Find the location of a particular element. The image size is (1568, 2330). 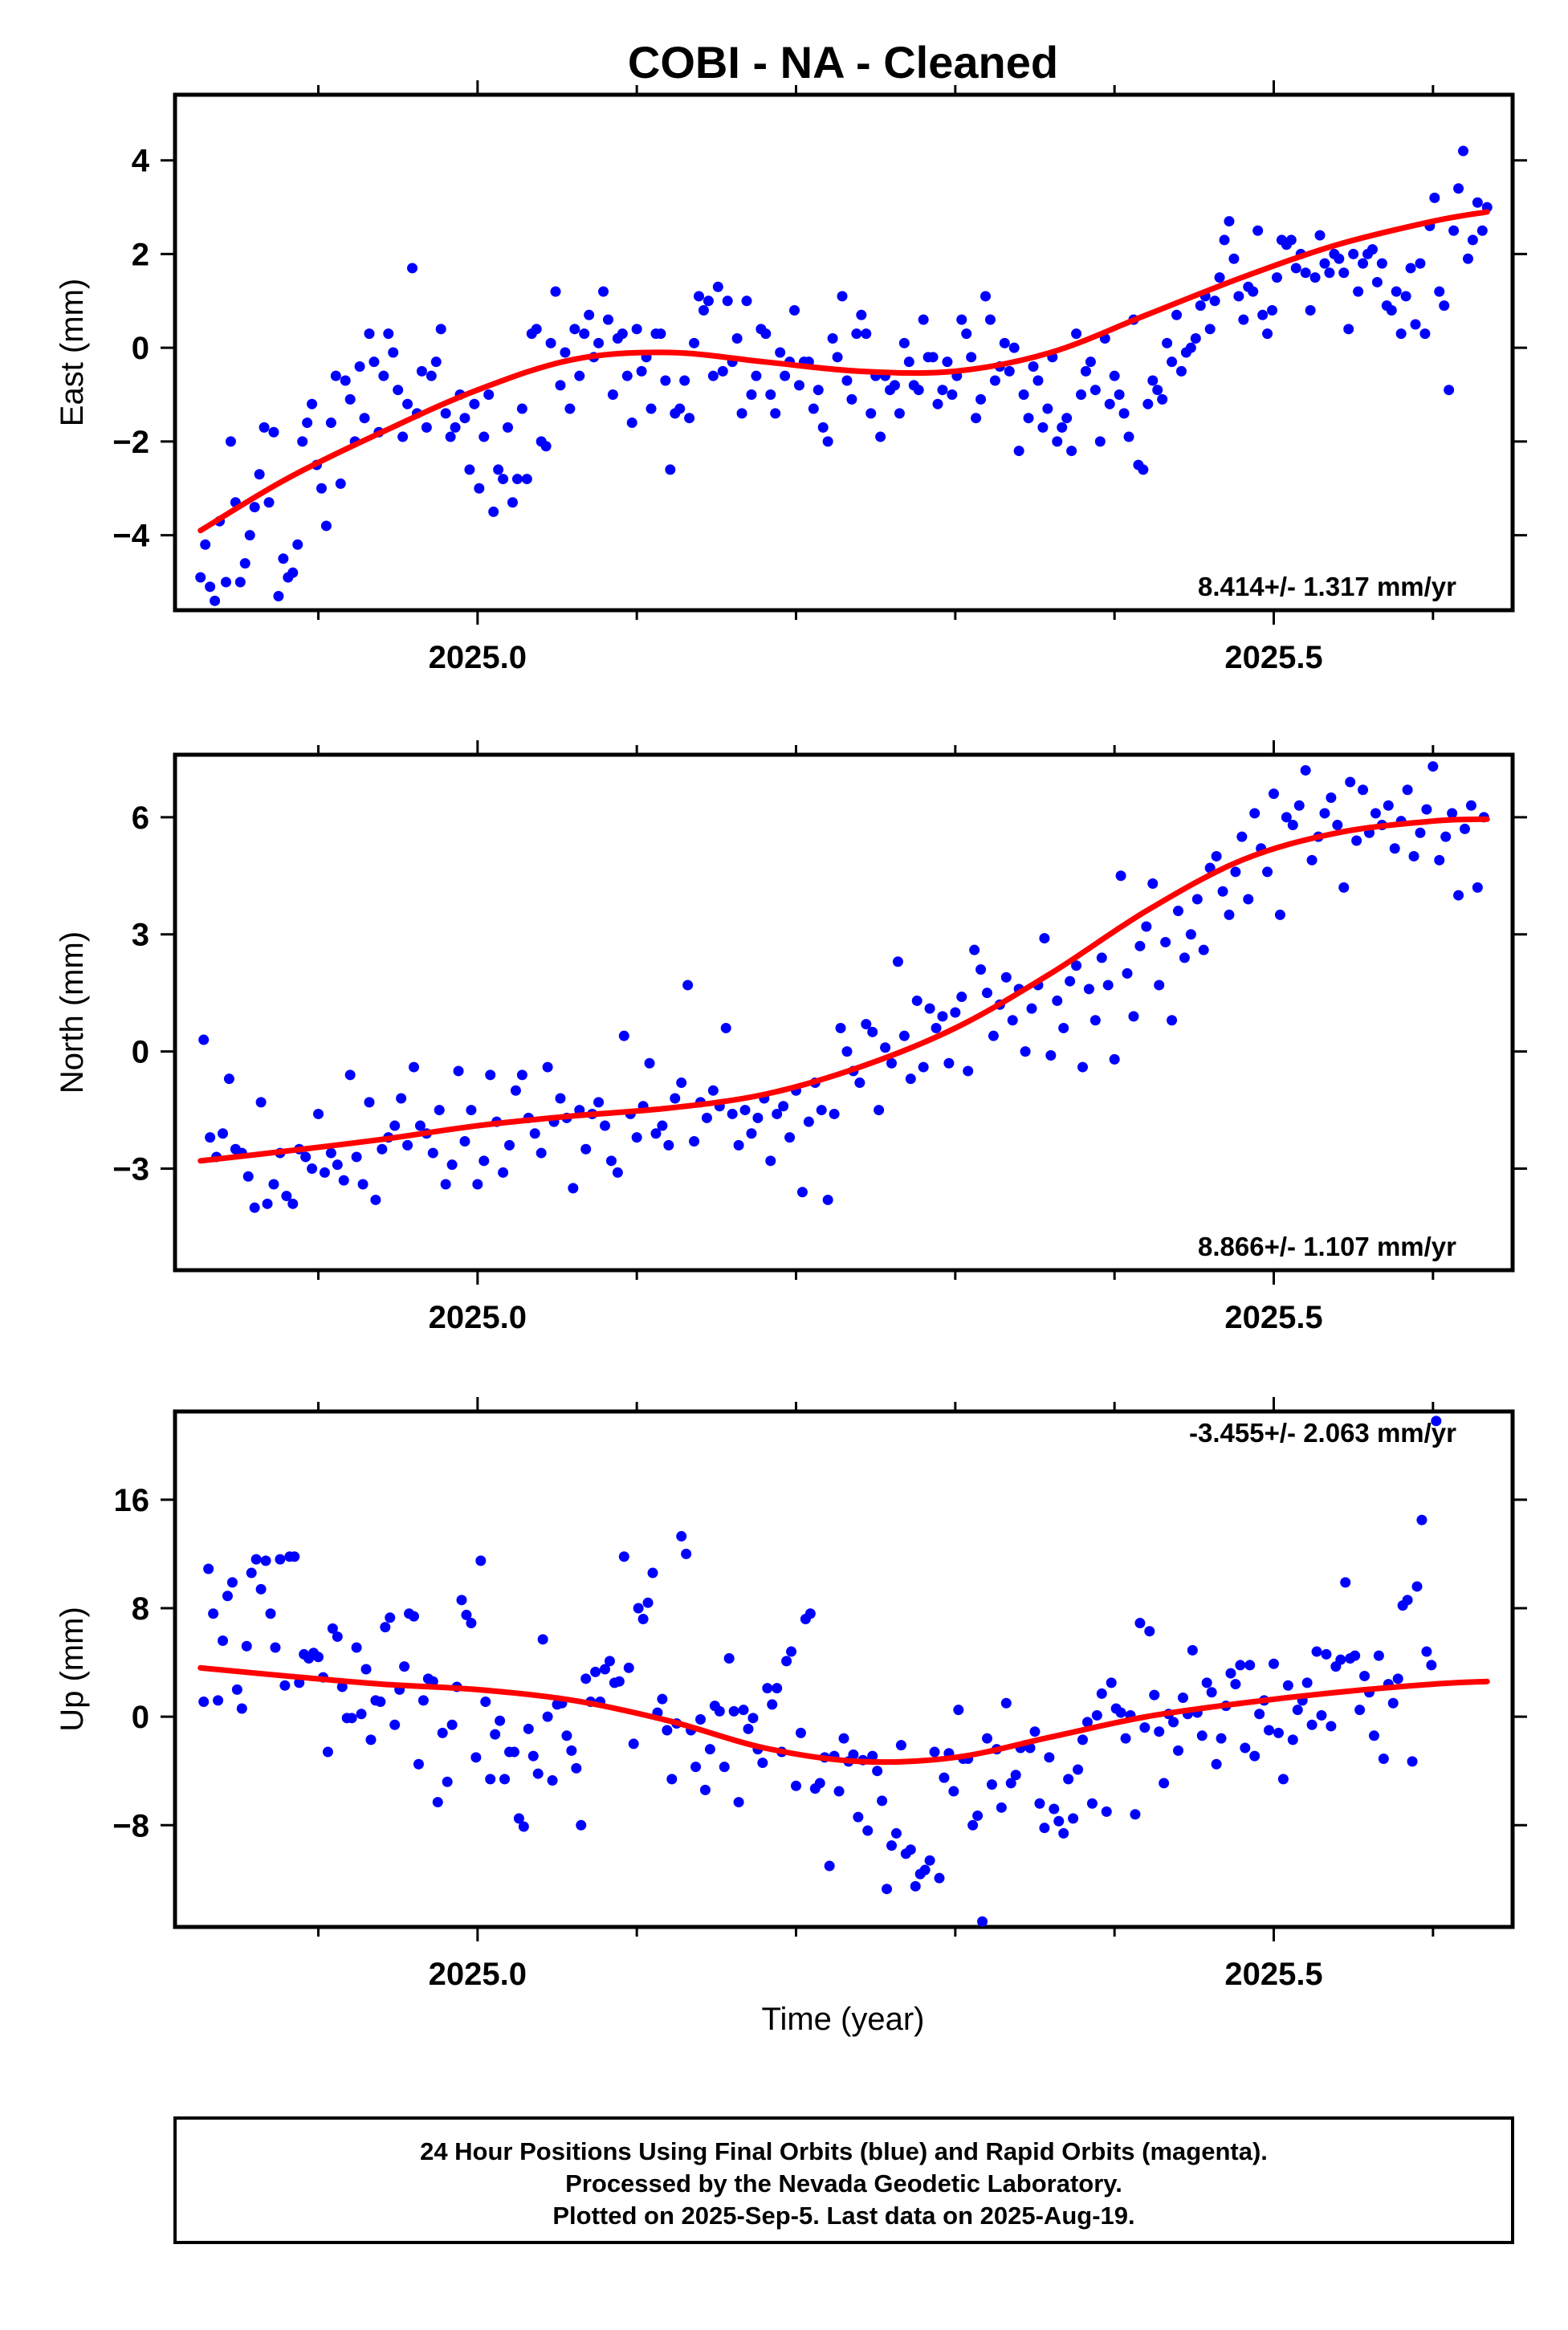

east-rate-label: 8.414+/- 1.317 mm/yr is located at coordinates (1327, 586).